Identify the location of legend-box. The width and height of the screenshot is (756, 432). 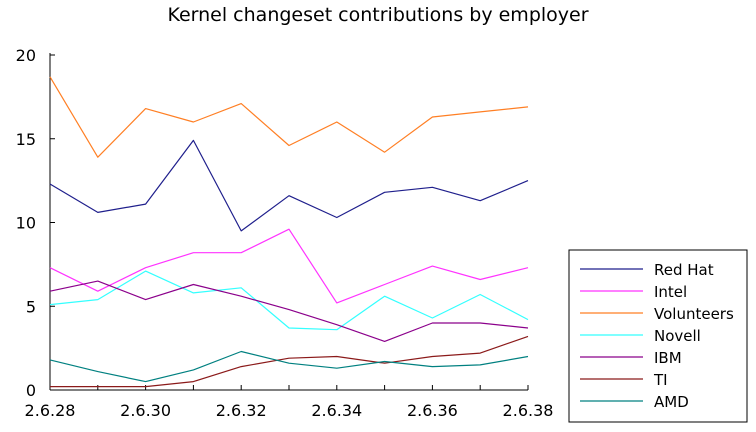
(658, 336).